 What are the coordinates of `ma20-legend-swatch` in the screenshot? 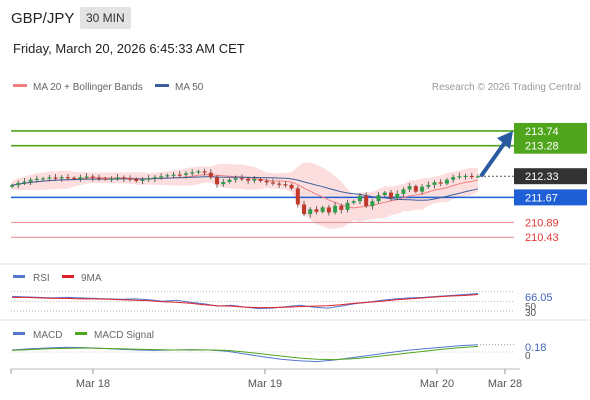 It's located at (20, 85).